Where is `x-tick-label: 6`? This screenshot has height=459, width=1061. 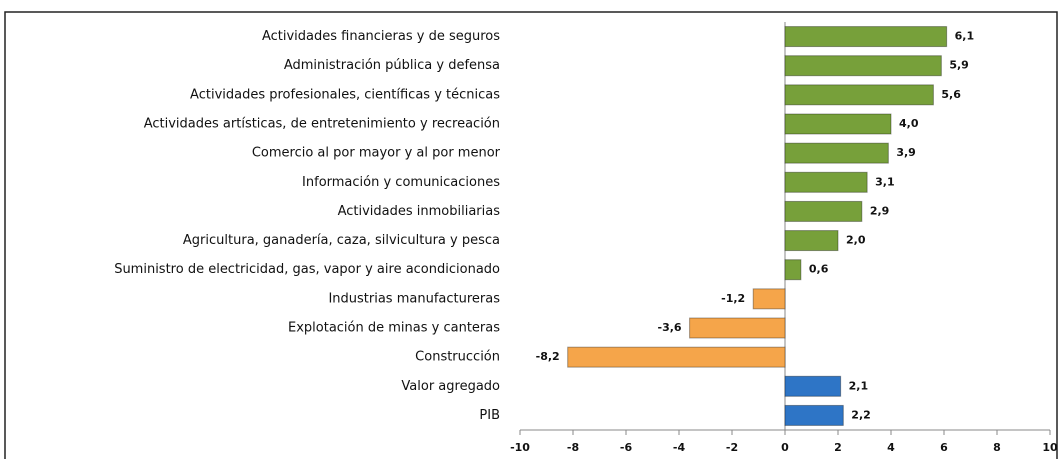 x-tick-label: 6 is located at coordinates (944, 447).